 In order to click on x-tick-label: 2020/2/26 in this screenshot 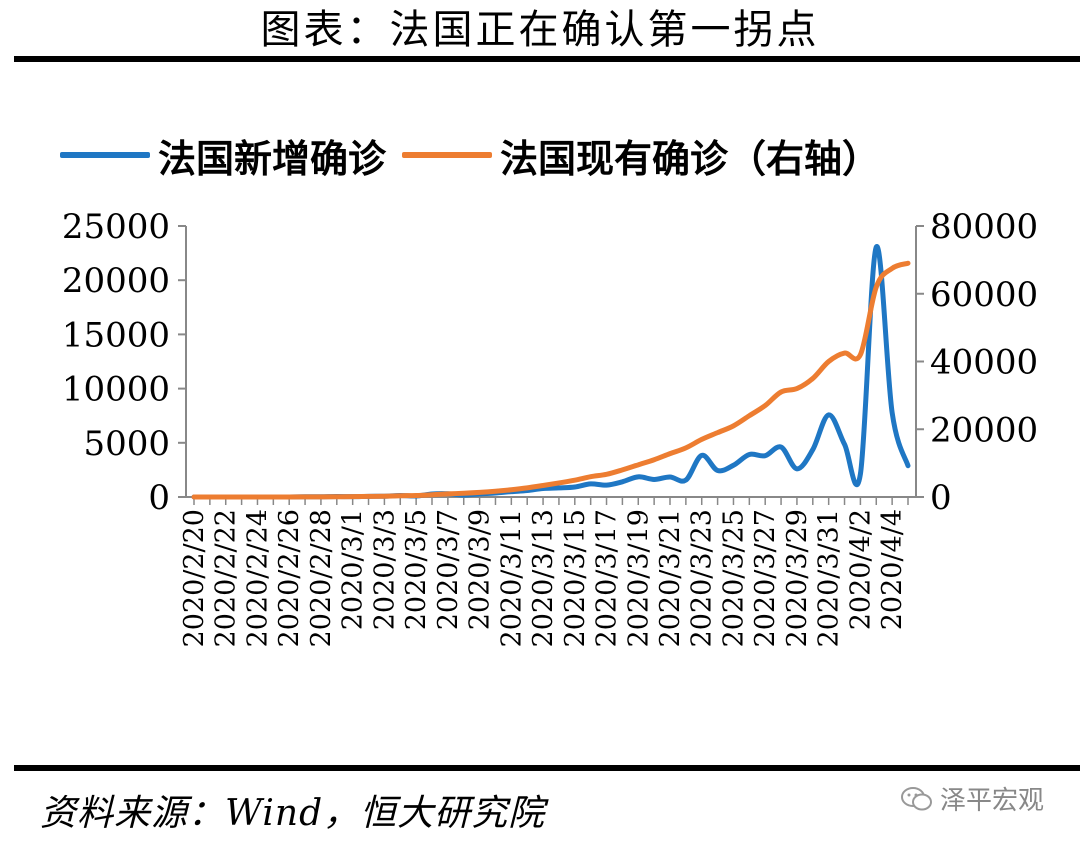, I will do `click(289, 578)`.